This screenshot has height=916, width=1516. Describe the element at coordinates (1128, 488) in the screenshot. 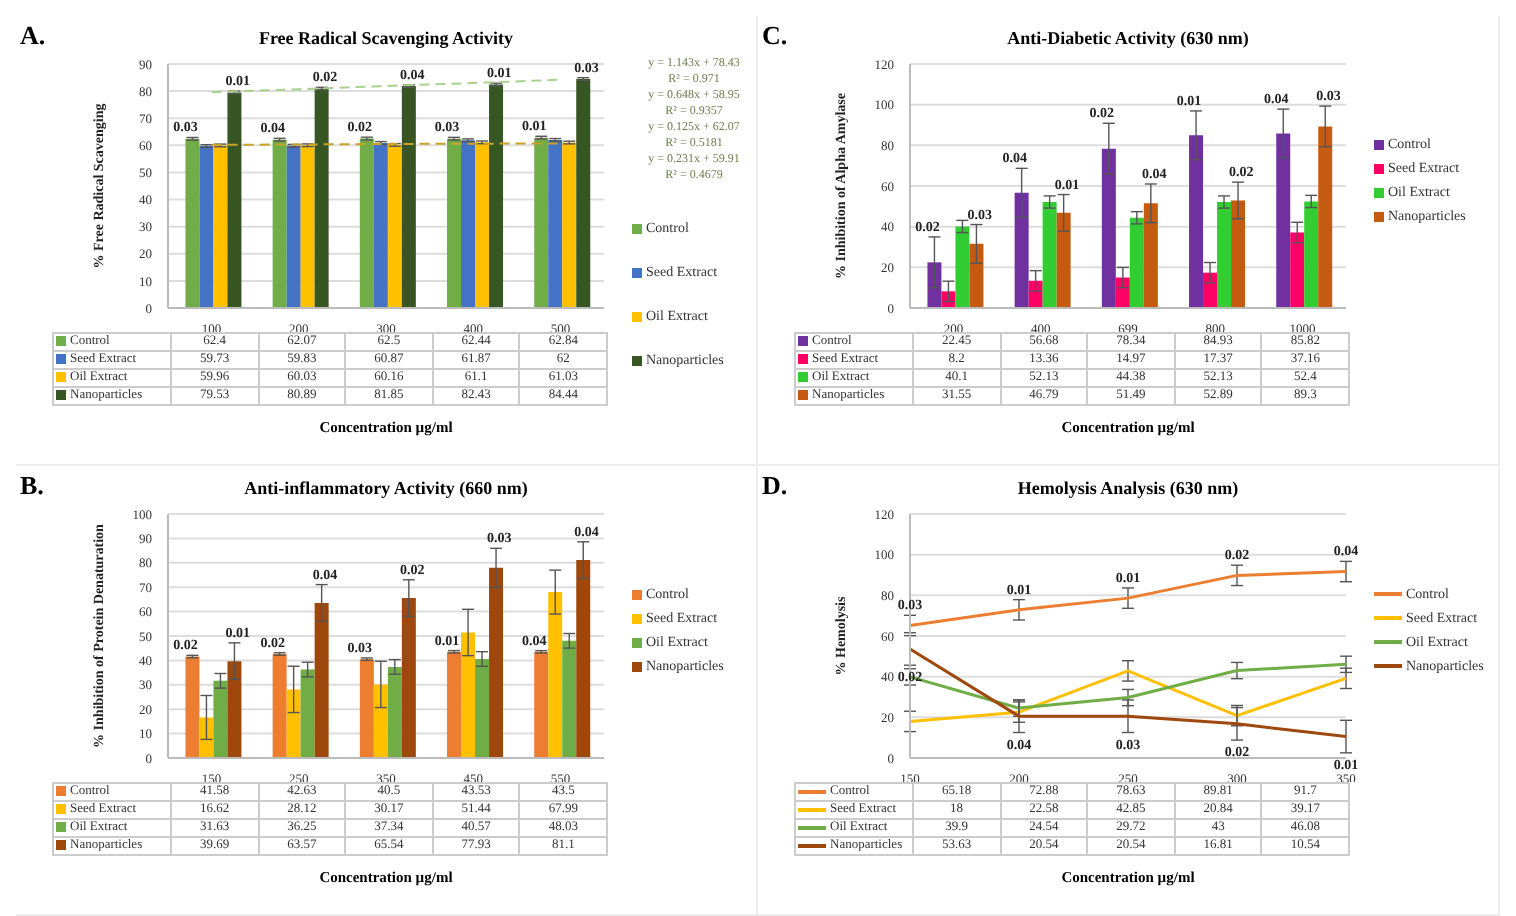

I see `chart-title: Hemolysis Analysis (630 nm)` at that location.